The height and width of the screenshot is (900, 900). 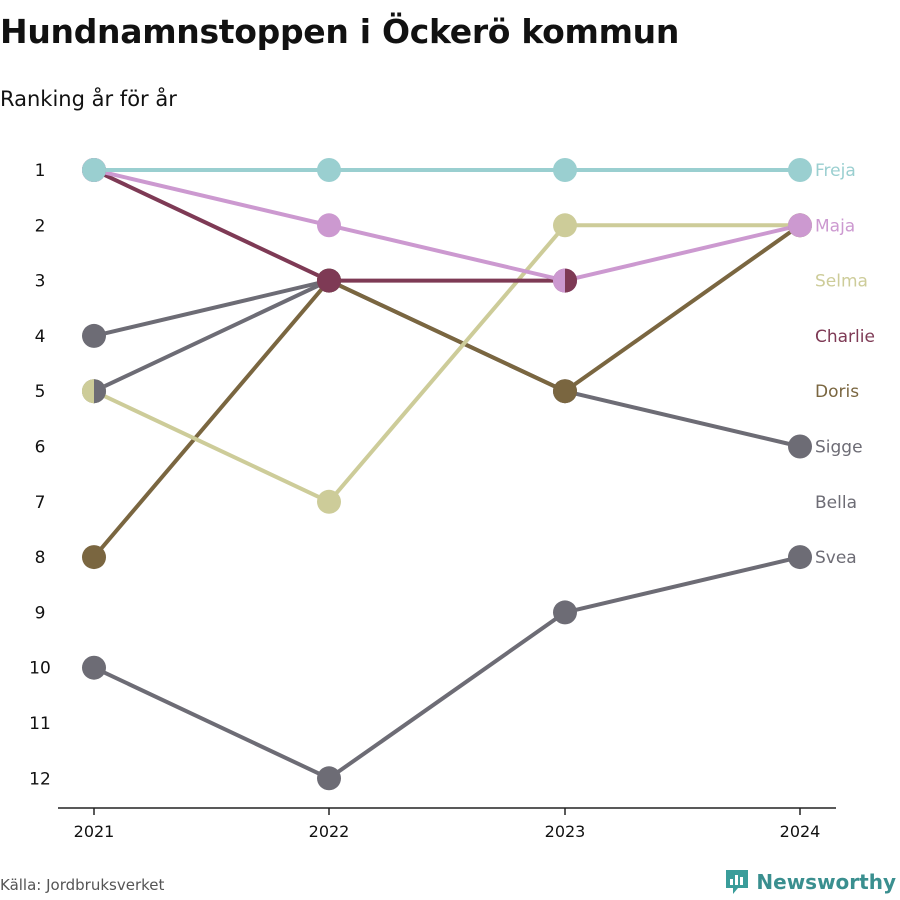 I want to click on newsworthy-logo-icon, so click(x=737, y=882).